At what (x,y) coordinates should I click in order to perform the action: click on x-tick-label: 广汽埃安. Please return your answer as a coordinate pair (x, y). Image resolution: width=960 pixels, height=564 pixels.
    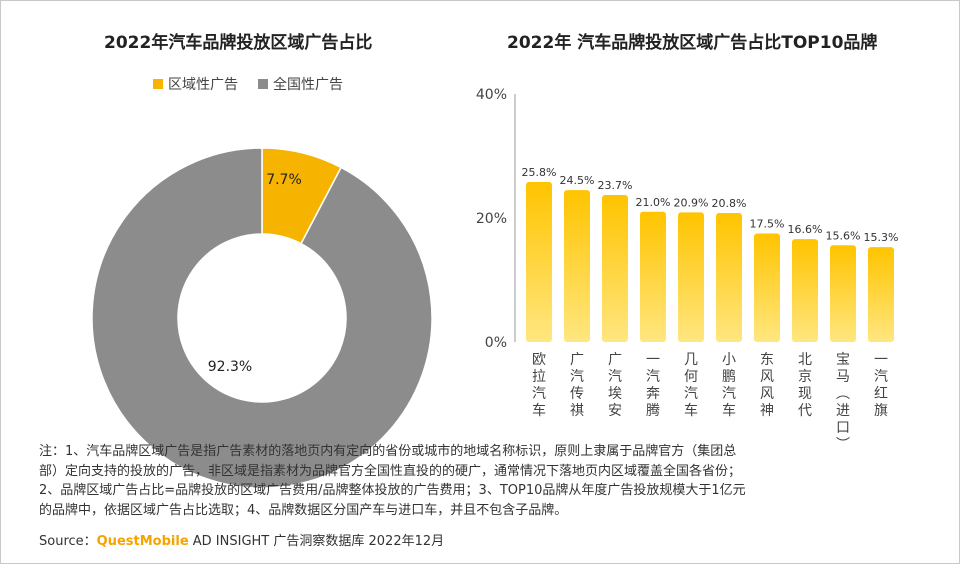
    Looking at the image, I should click on (615, 385).